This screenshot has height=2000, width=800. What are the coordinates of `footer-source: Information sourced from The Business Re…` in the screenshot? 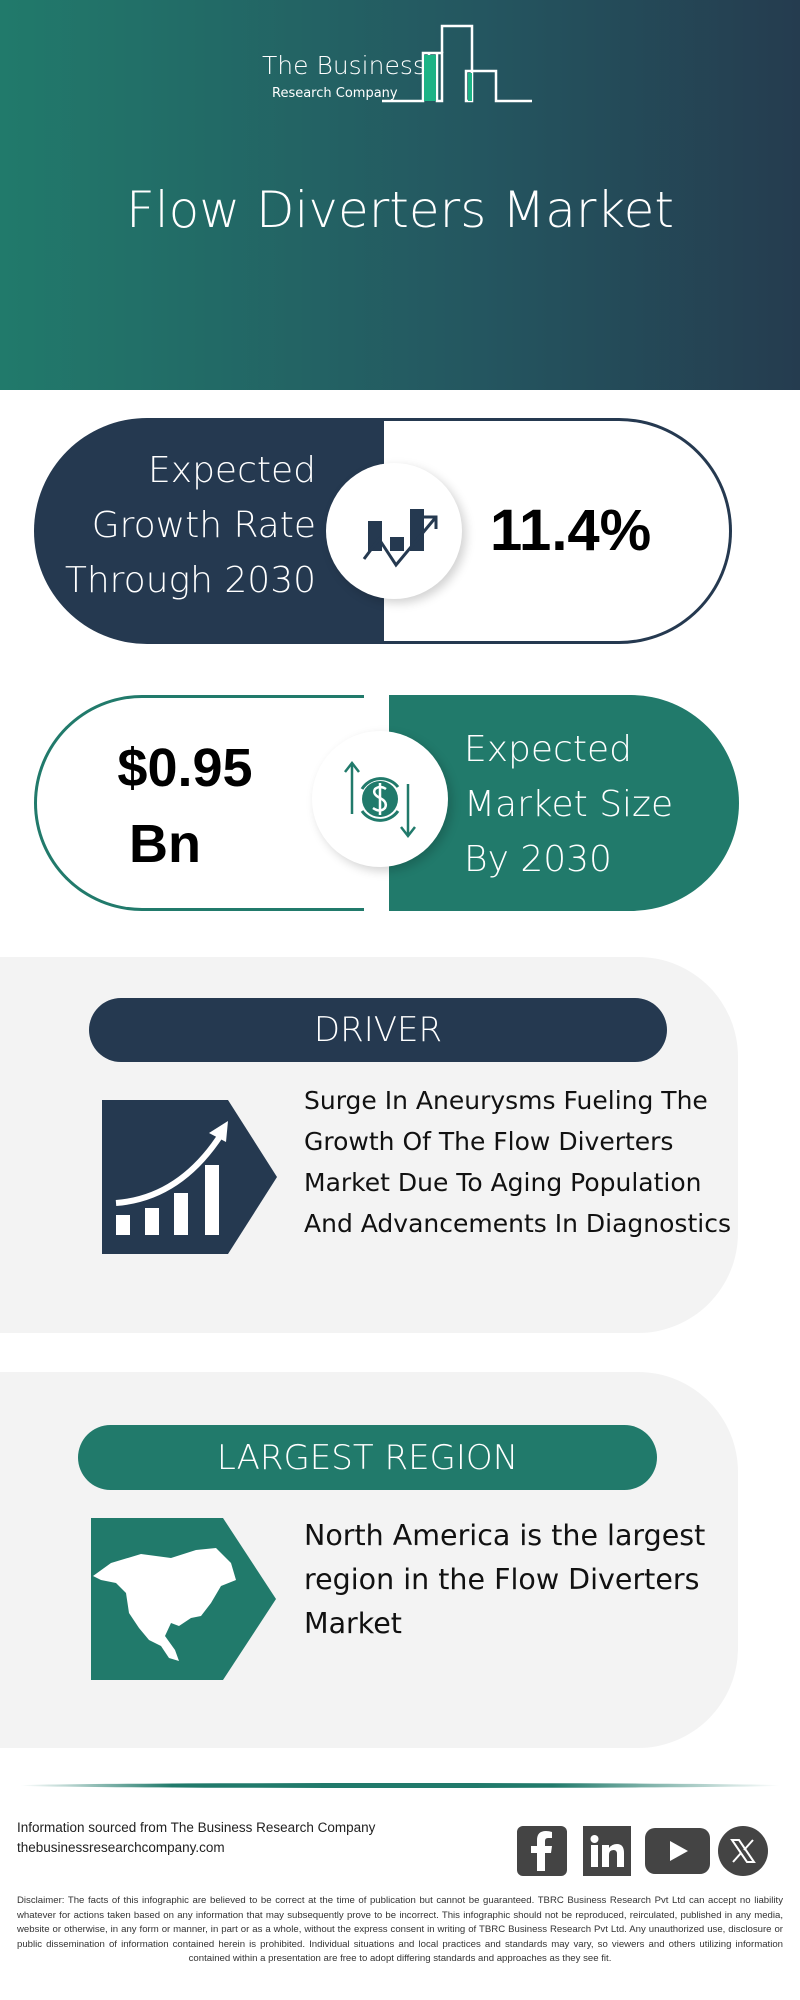 It's located at (196, 1838).